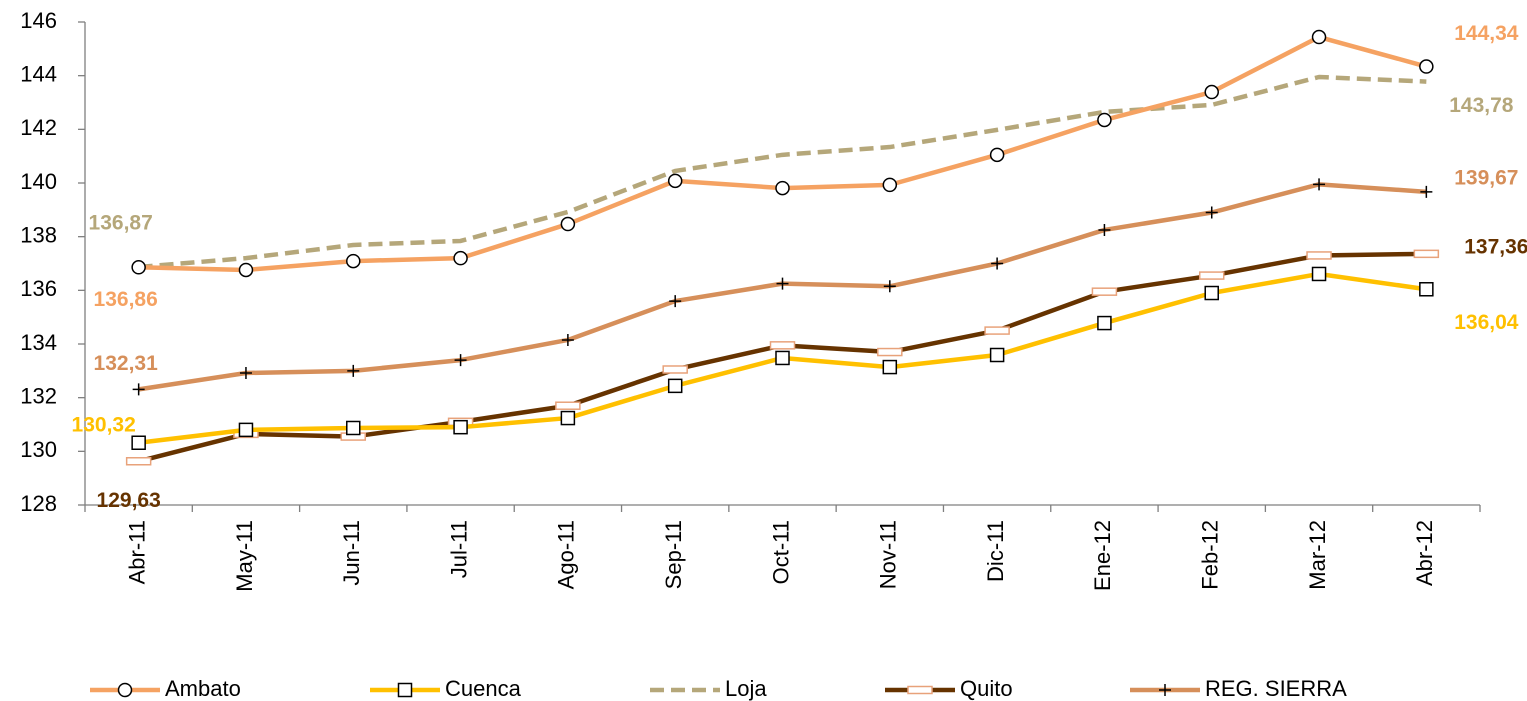 This screenshot has width=1527, height=701. What do you see at coordinates (38, 503) in the screenshot?
I see `y-tick-label: 128` at bounding box center [38, 503].